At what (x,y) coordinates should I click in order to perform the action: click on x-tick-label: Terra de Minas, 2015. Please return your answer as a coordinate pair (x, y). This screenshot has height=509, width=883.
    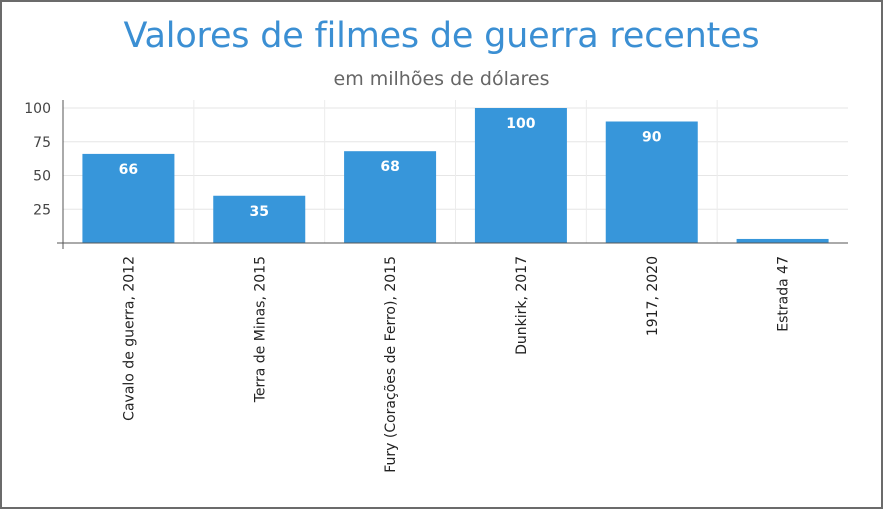
    Looking at the image, I should click on (260, 329).